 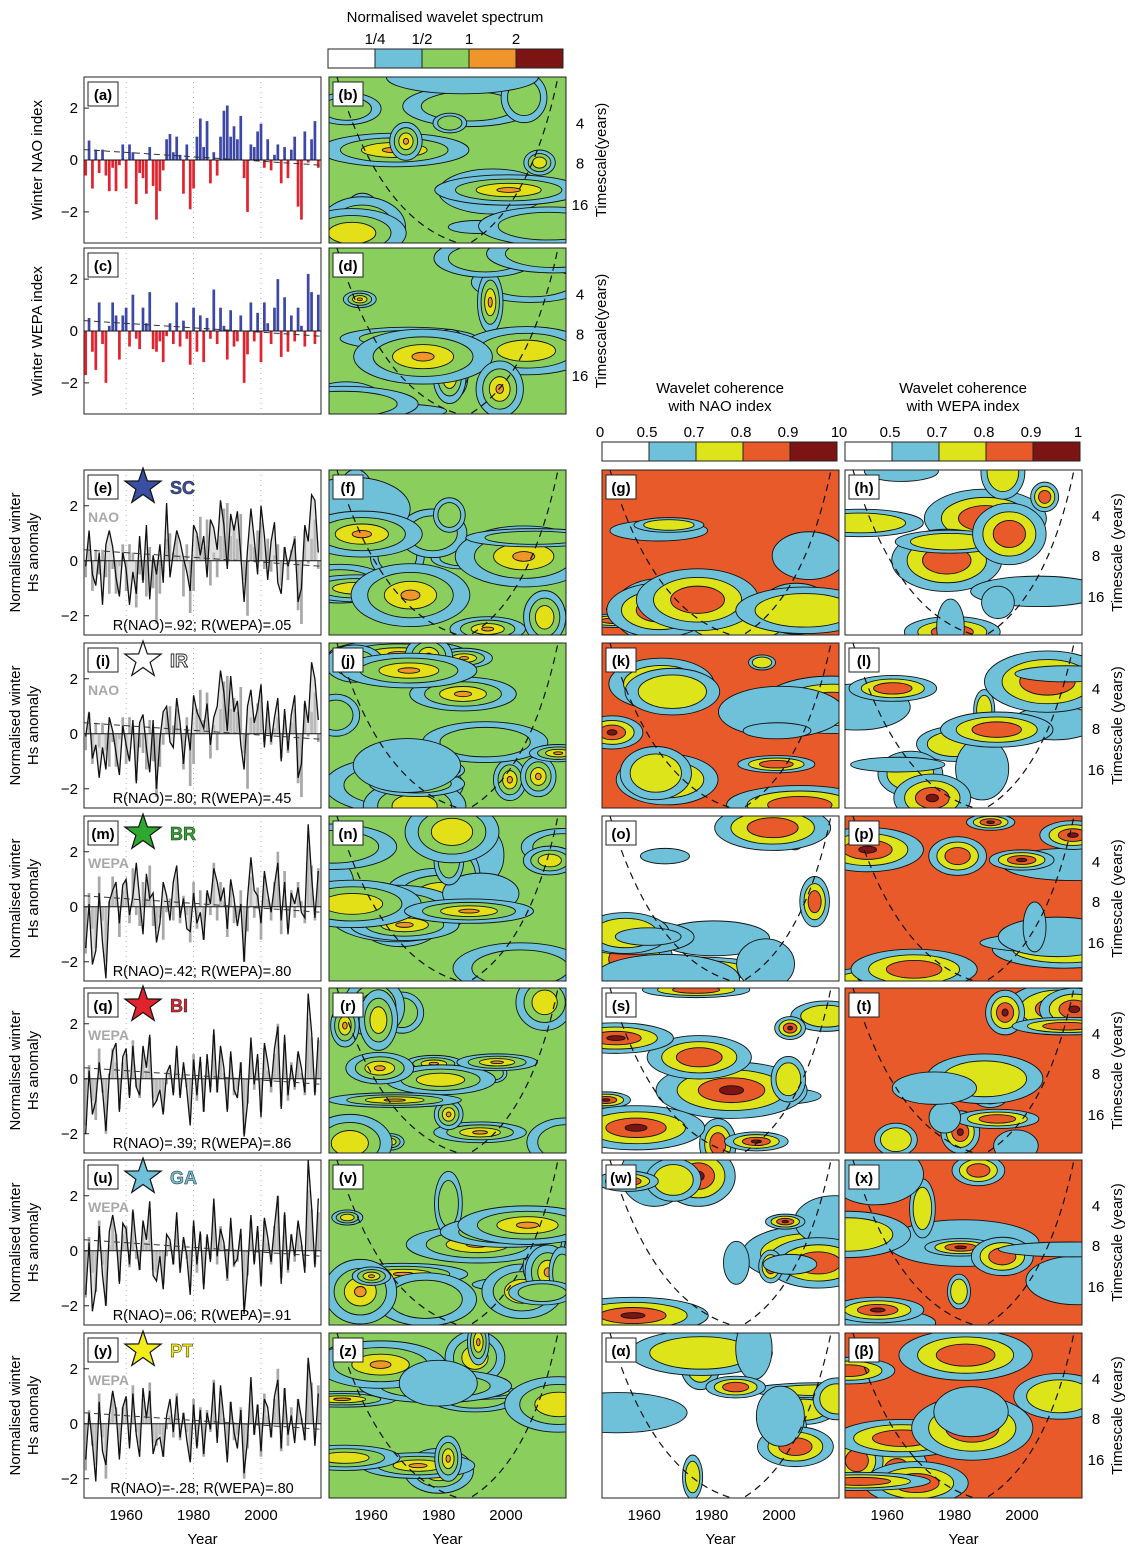 I want to click on coherence_wepa-legend-tick: 0, so click(x=843, y=432).